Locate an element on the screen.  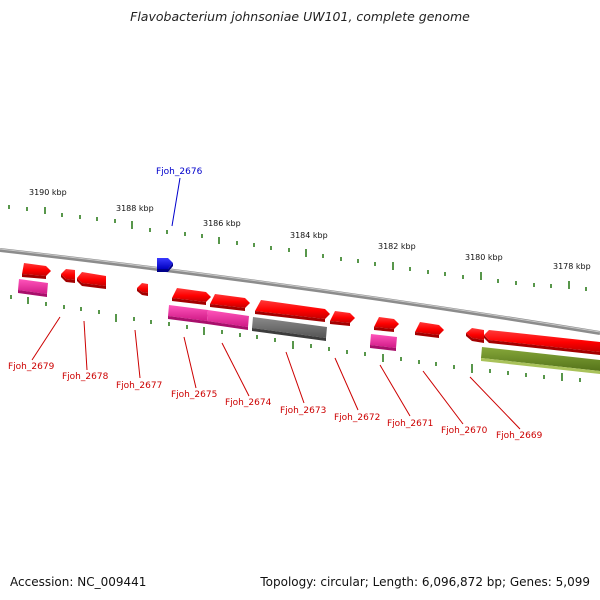
gene-label-fjoh-2679: Fjoh_2679 is located at coordinates (31, 367).